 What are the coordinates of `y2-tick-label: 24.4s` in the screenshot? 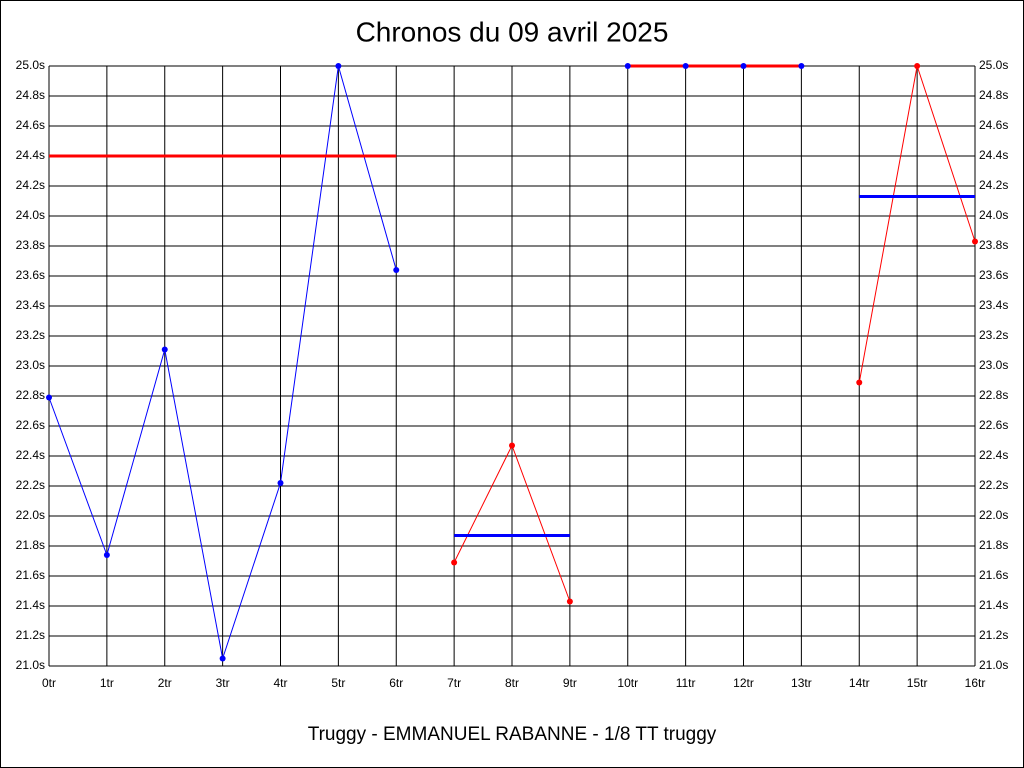 It's located at (993, 155).